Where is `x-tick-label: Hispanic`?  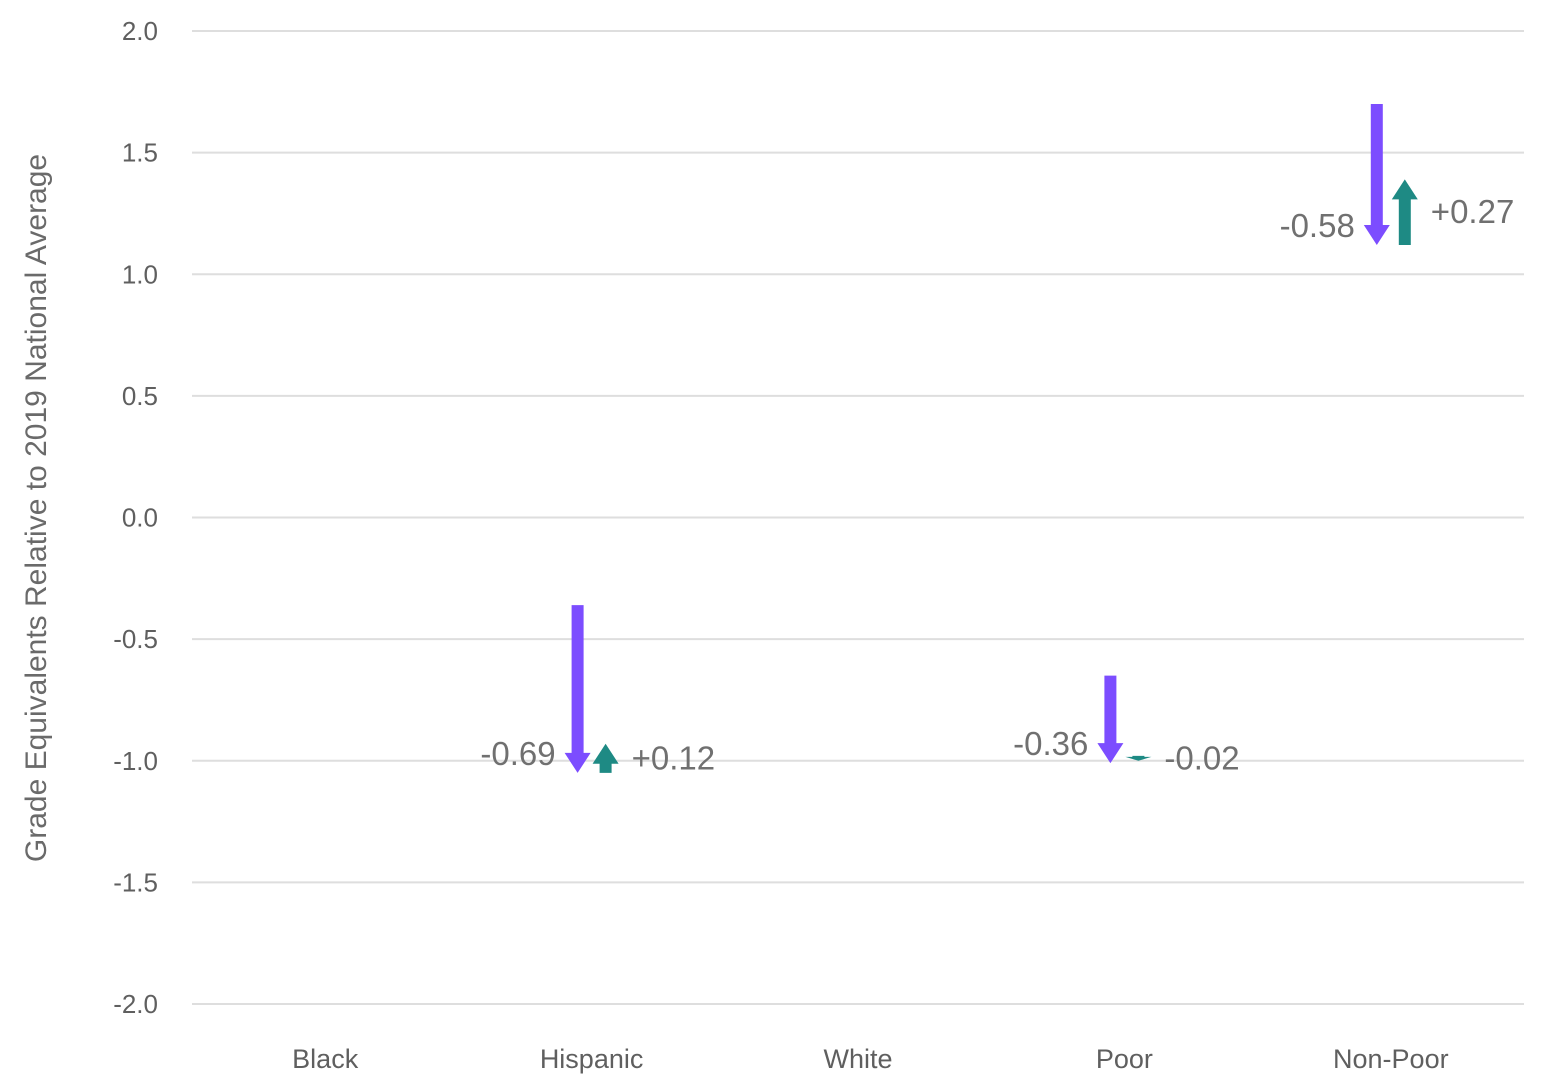
x-tick-label: Hispanic is located at coordinates (592, 1059).